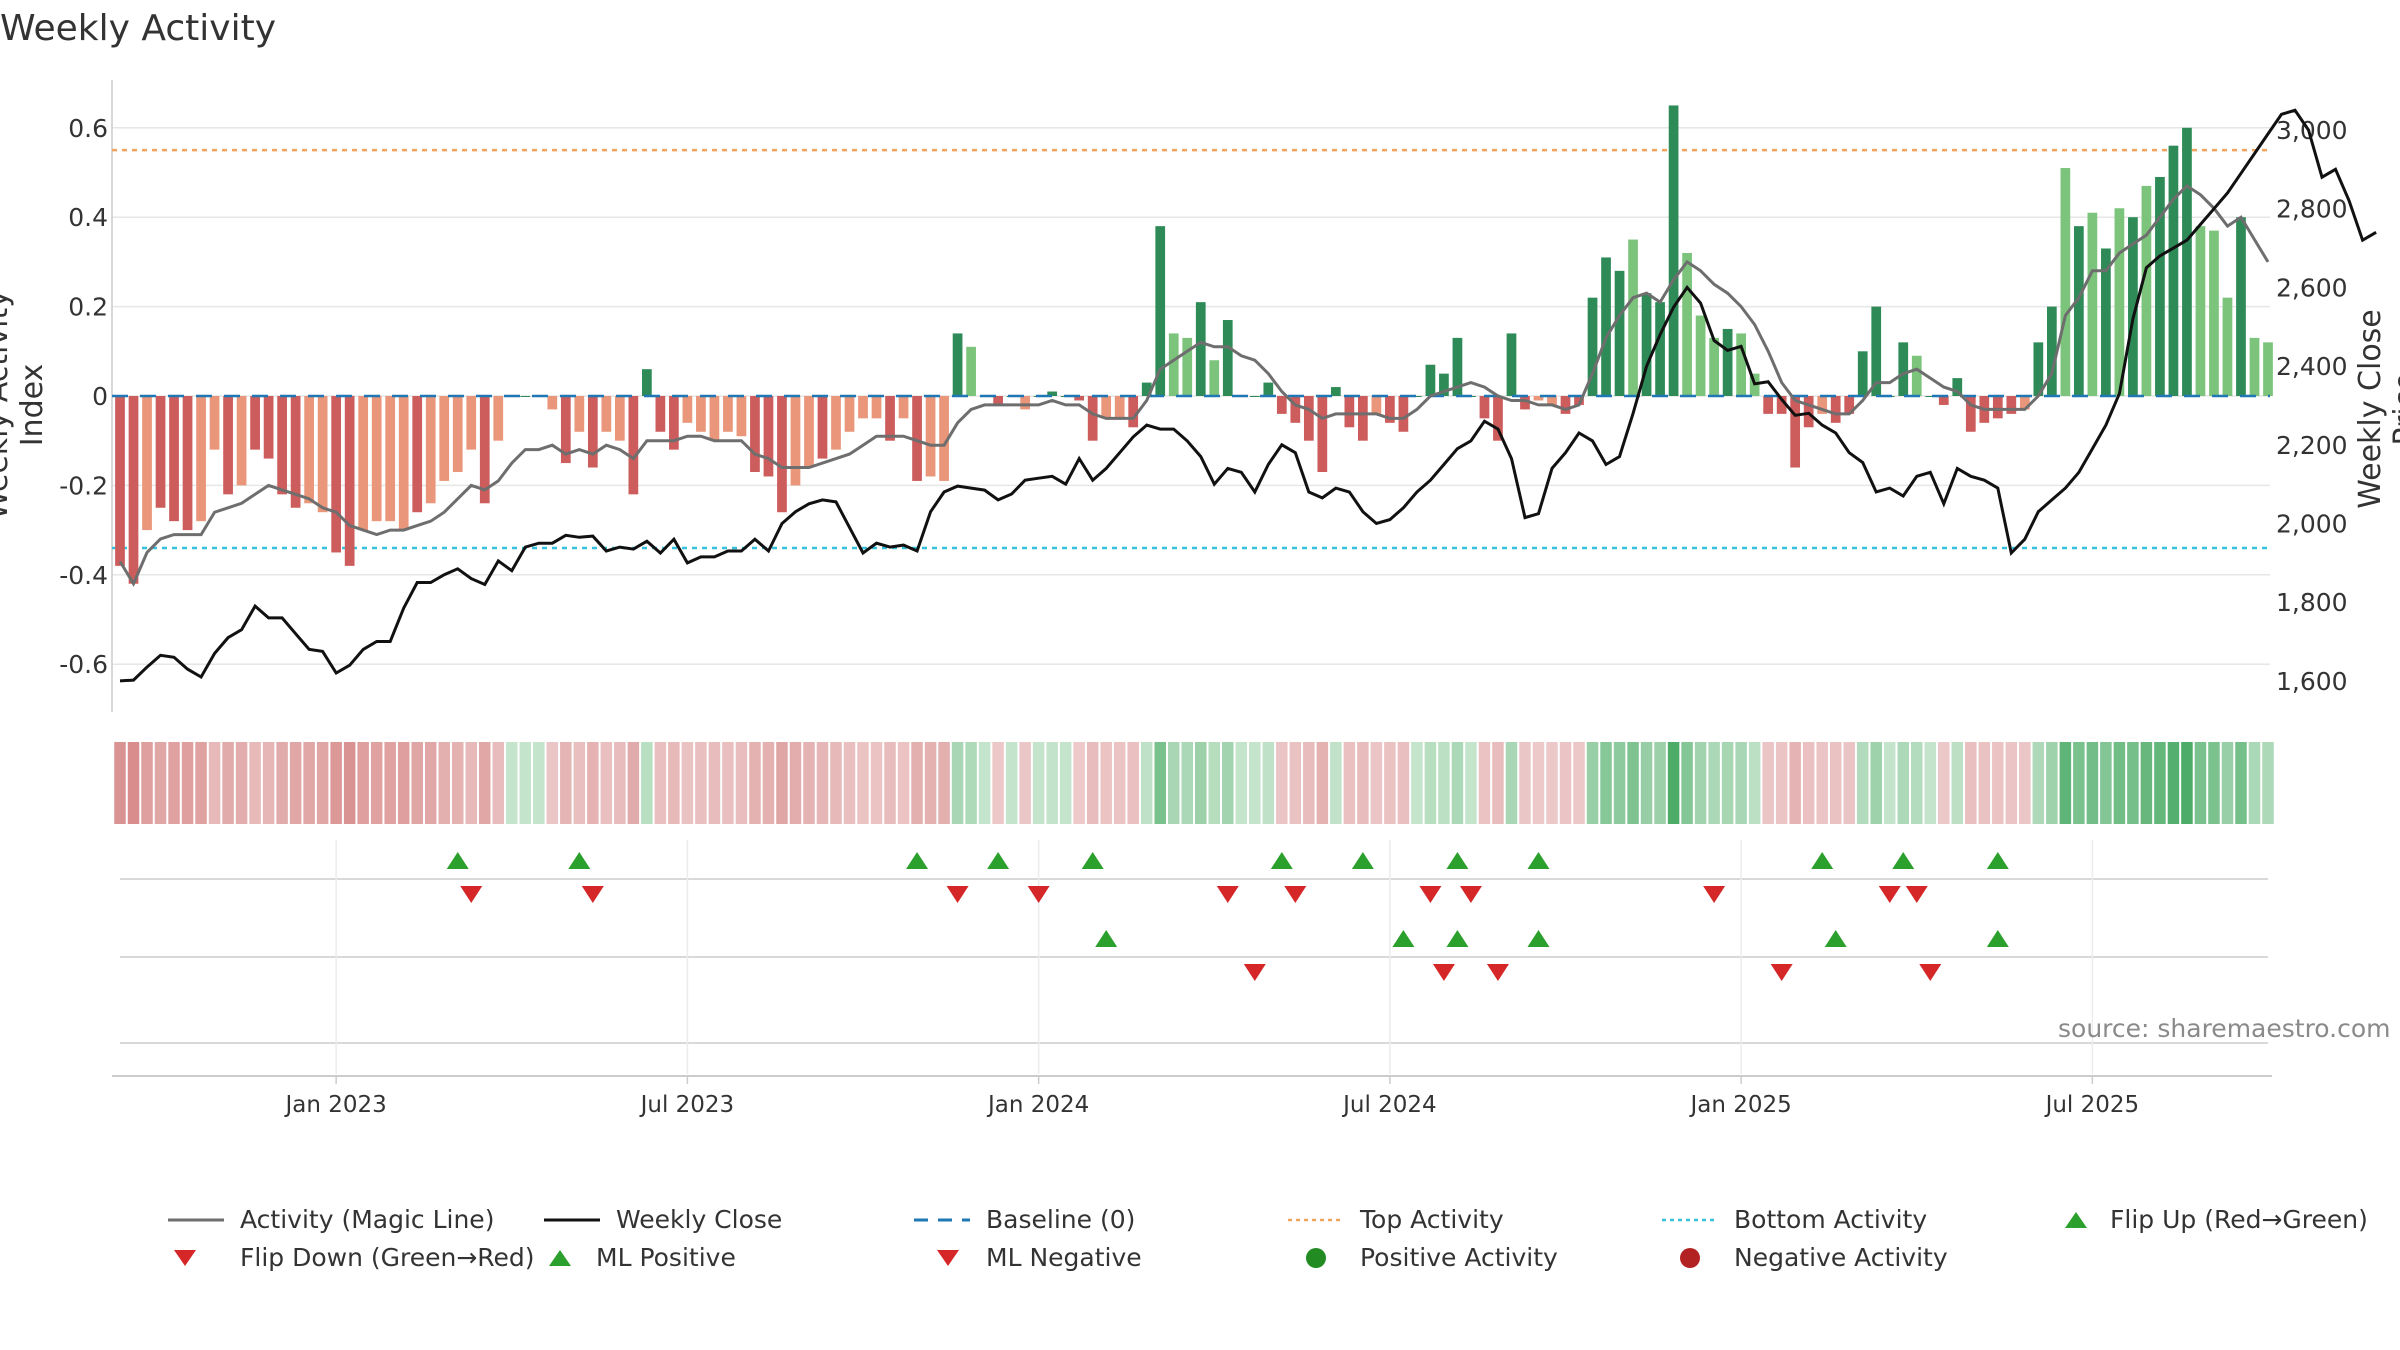  What do you see at coordinates (1841, 1257) in the screenshot?
I see `legend-label: Negative Activity` at bounding box center [1841, 1257].